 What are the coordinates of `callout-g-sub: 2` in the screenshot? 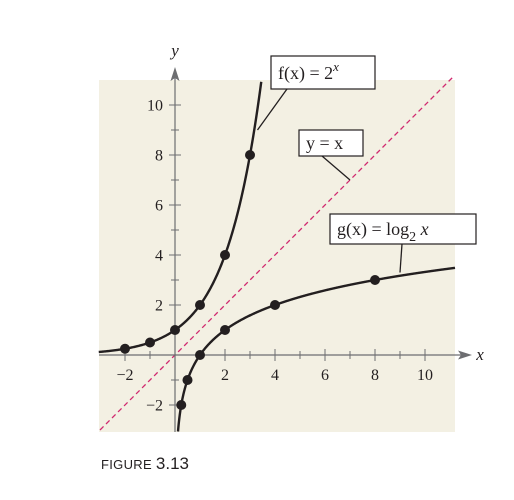 It's located at (412, 237).